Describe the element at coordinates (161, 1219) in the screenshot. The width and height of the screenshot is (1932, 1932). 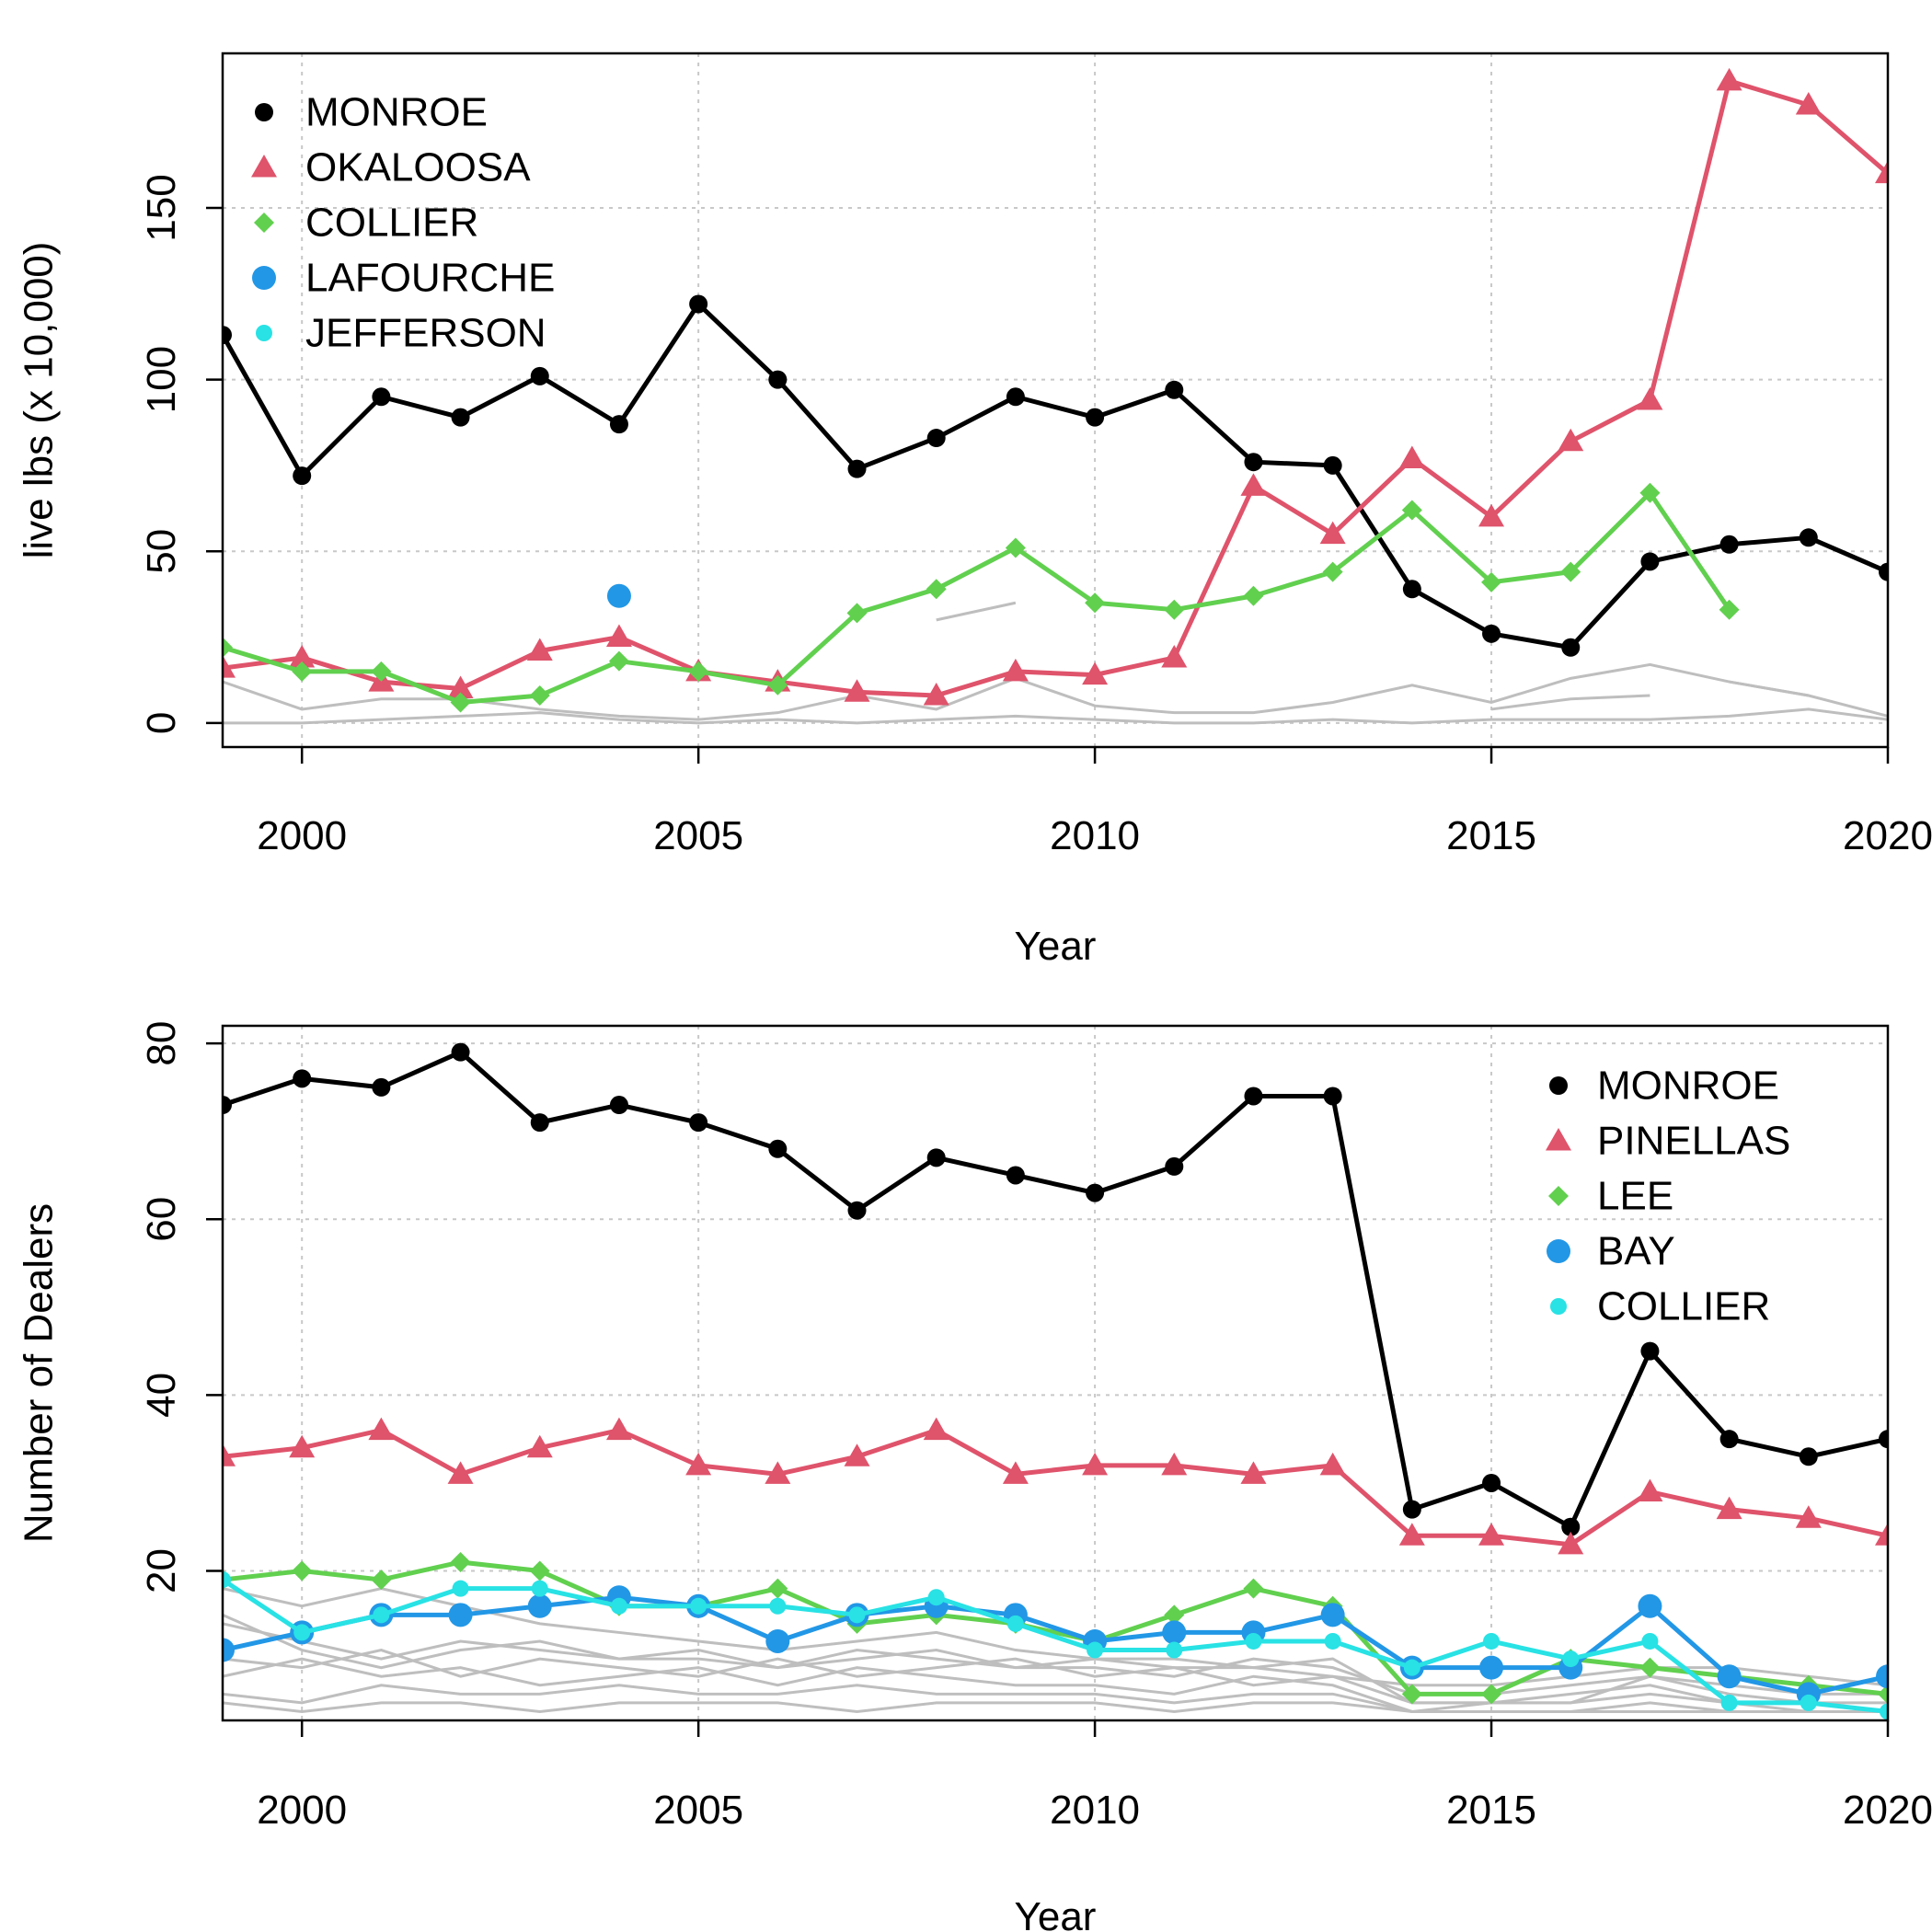
I see `y-tick-label: 60` at that location.